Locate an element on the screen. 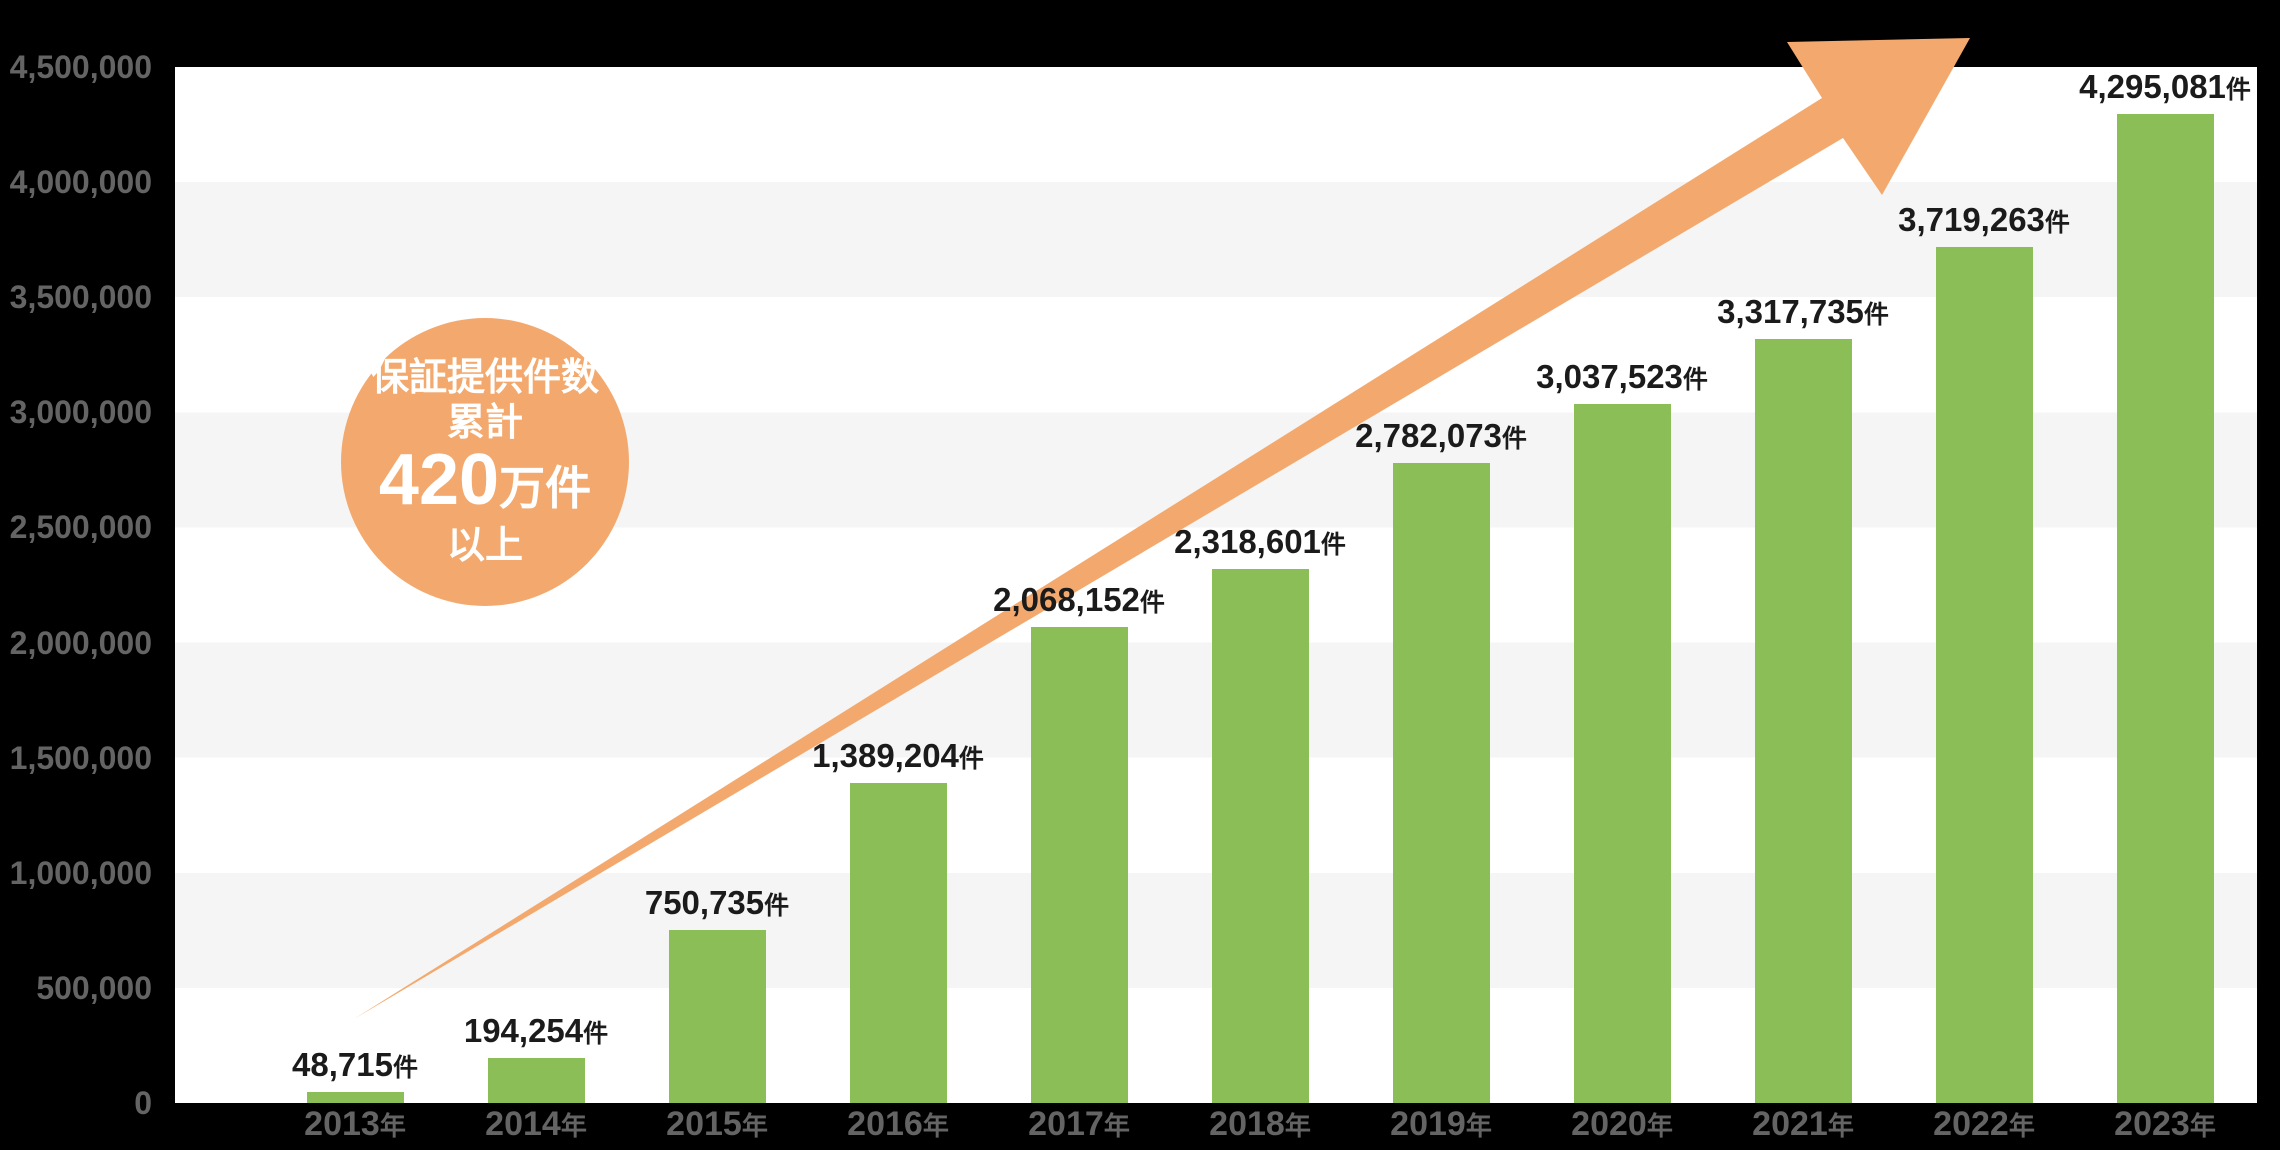 This screenshot has height=1150, width=2280. bar-value-label: 2,068,152件 is located at coordinates (1079, 601).